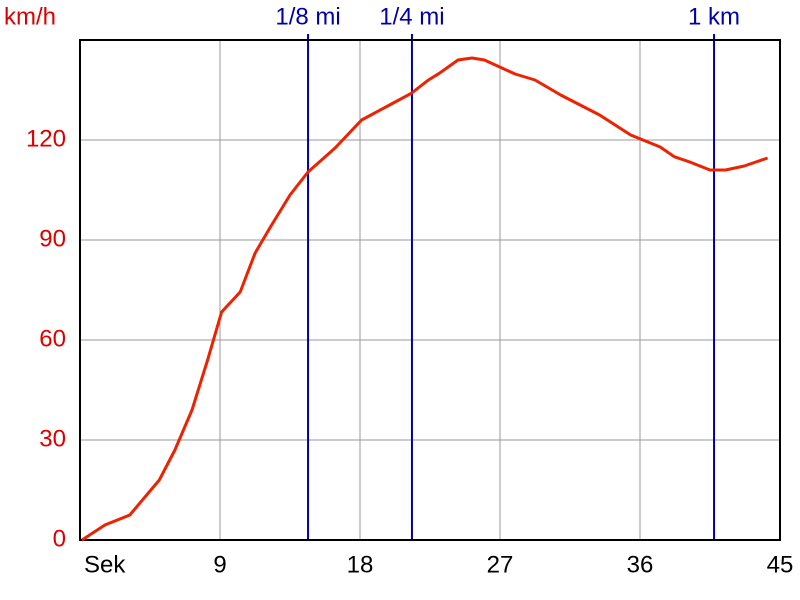  Describe the element at coordinates (30, 16) in the screenshot. I see `y-axis-label: km/h` at that location.